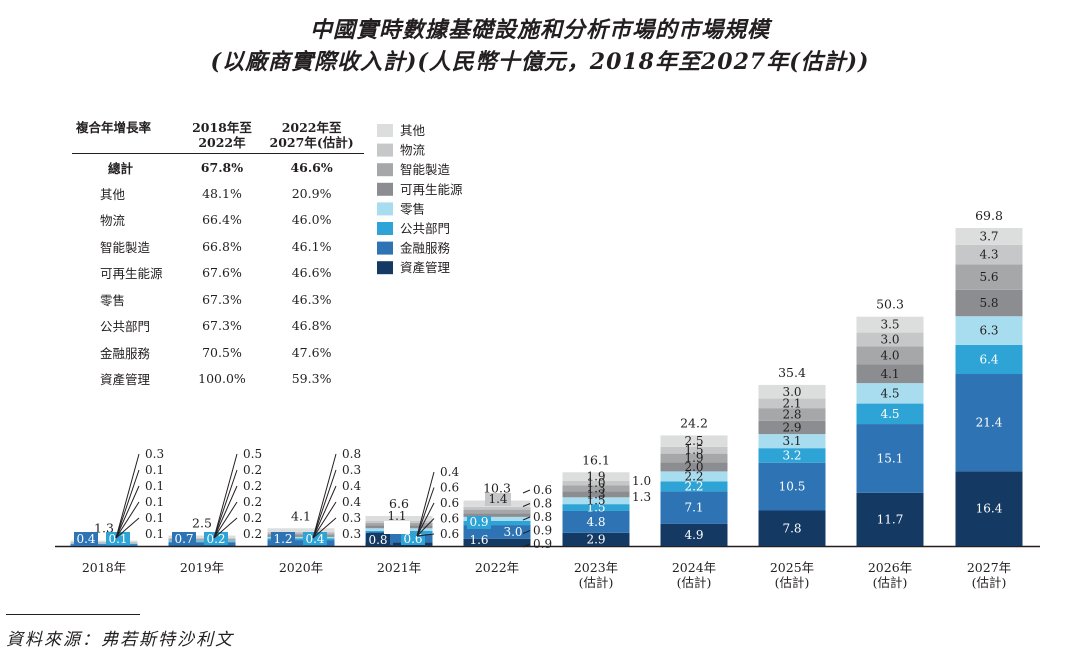 This screenshot has height=660, width=1080. I want to click on data-label: 2.0, so click(693, 467).